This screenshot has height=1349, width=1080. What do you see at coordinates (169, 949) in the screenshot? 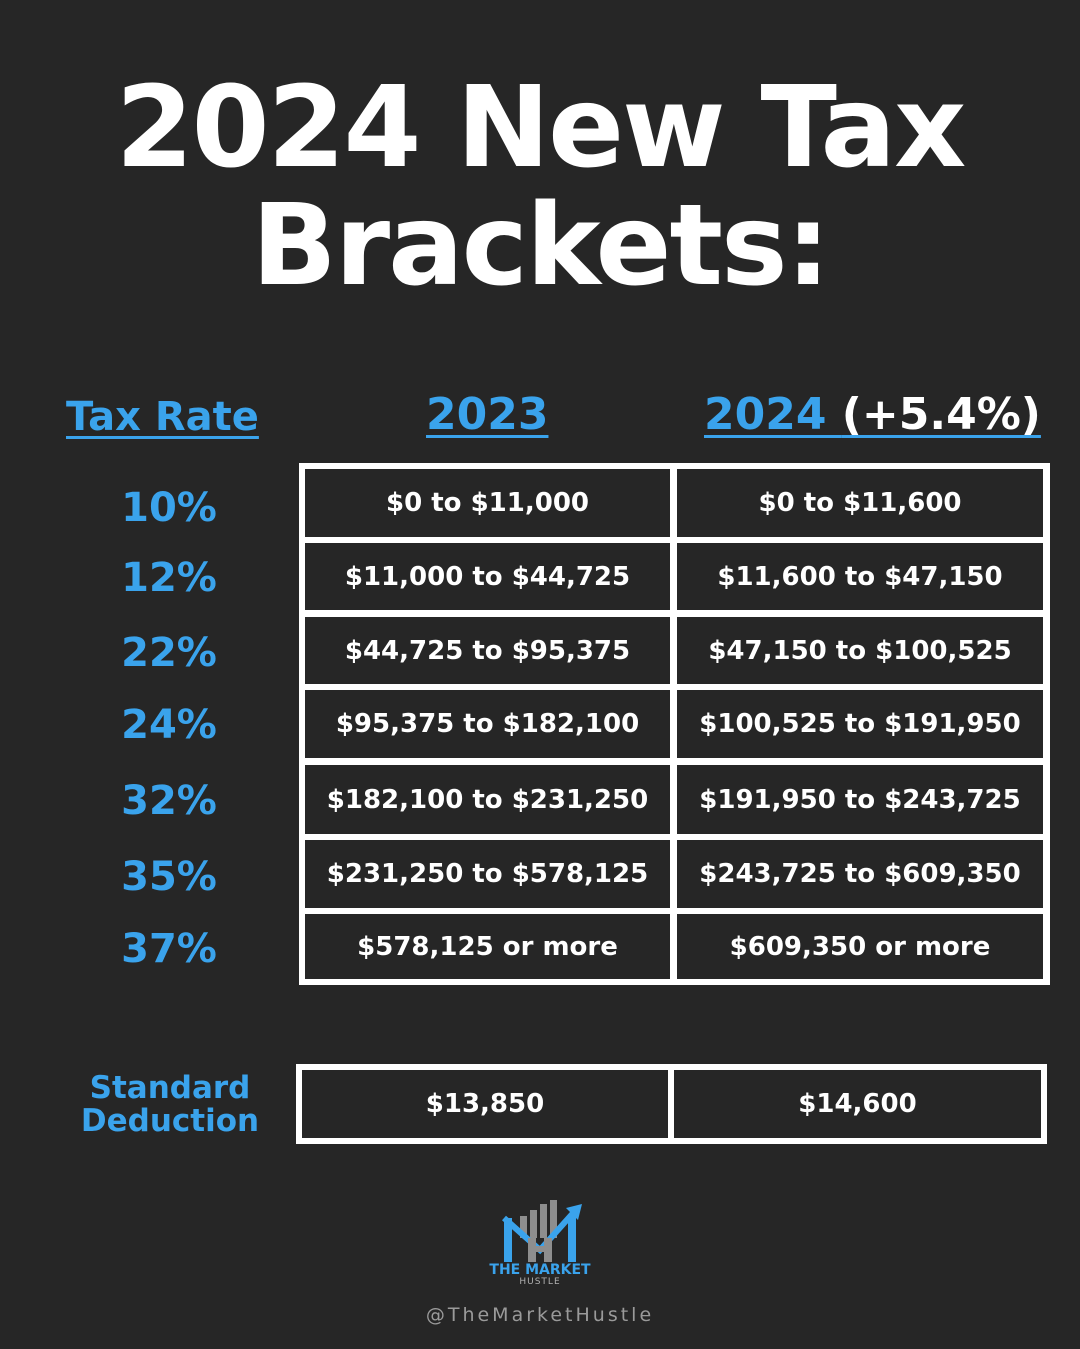
I see `tax-rate-37: 37%` at bounding box center [169, 949].